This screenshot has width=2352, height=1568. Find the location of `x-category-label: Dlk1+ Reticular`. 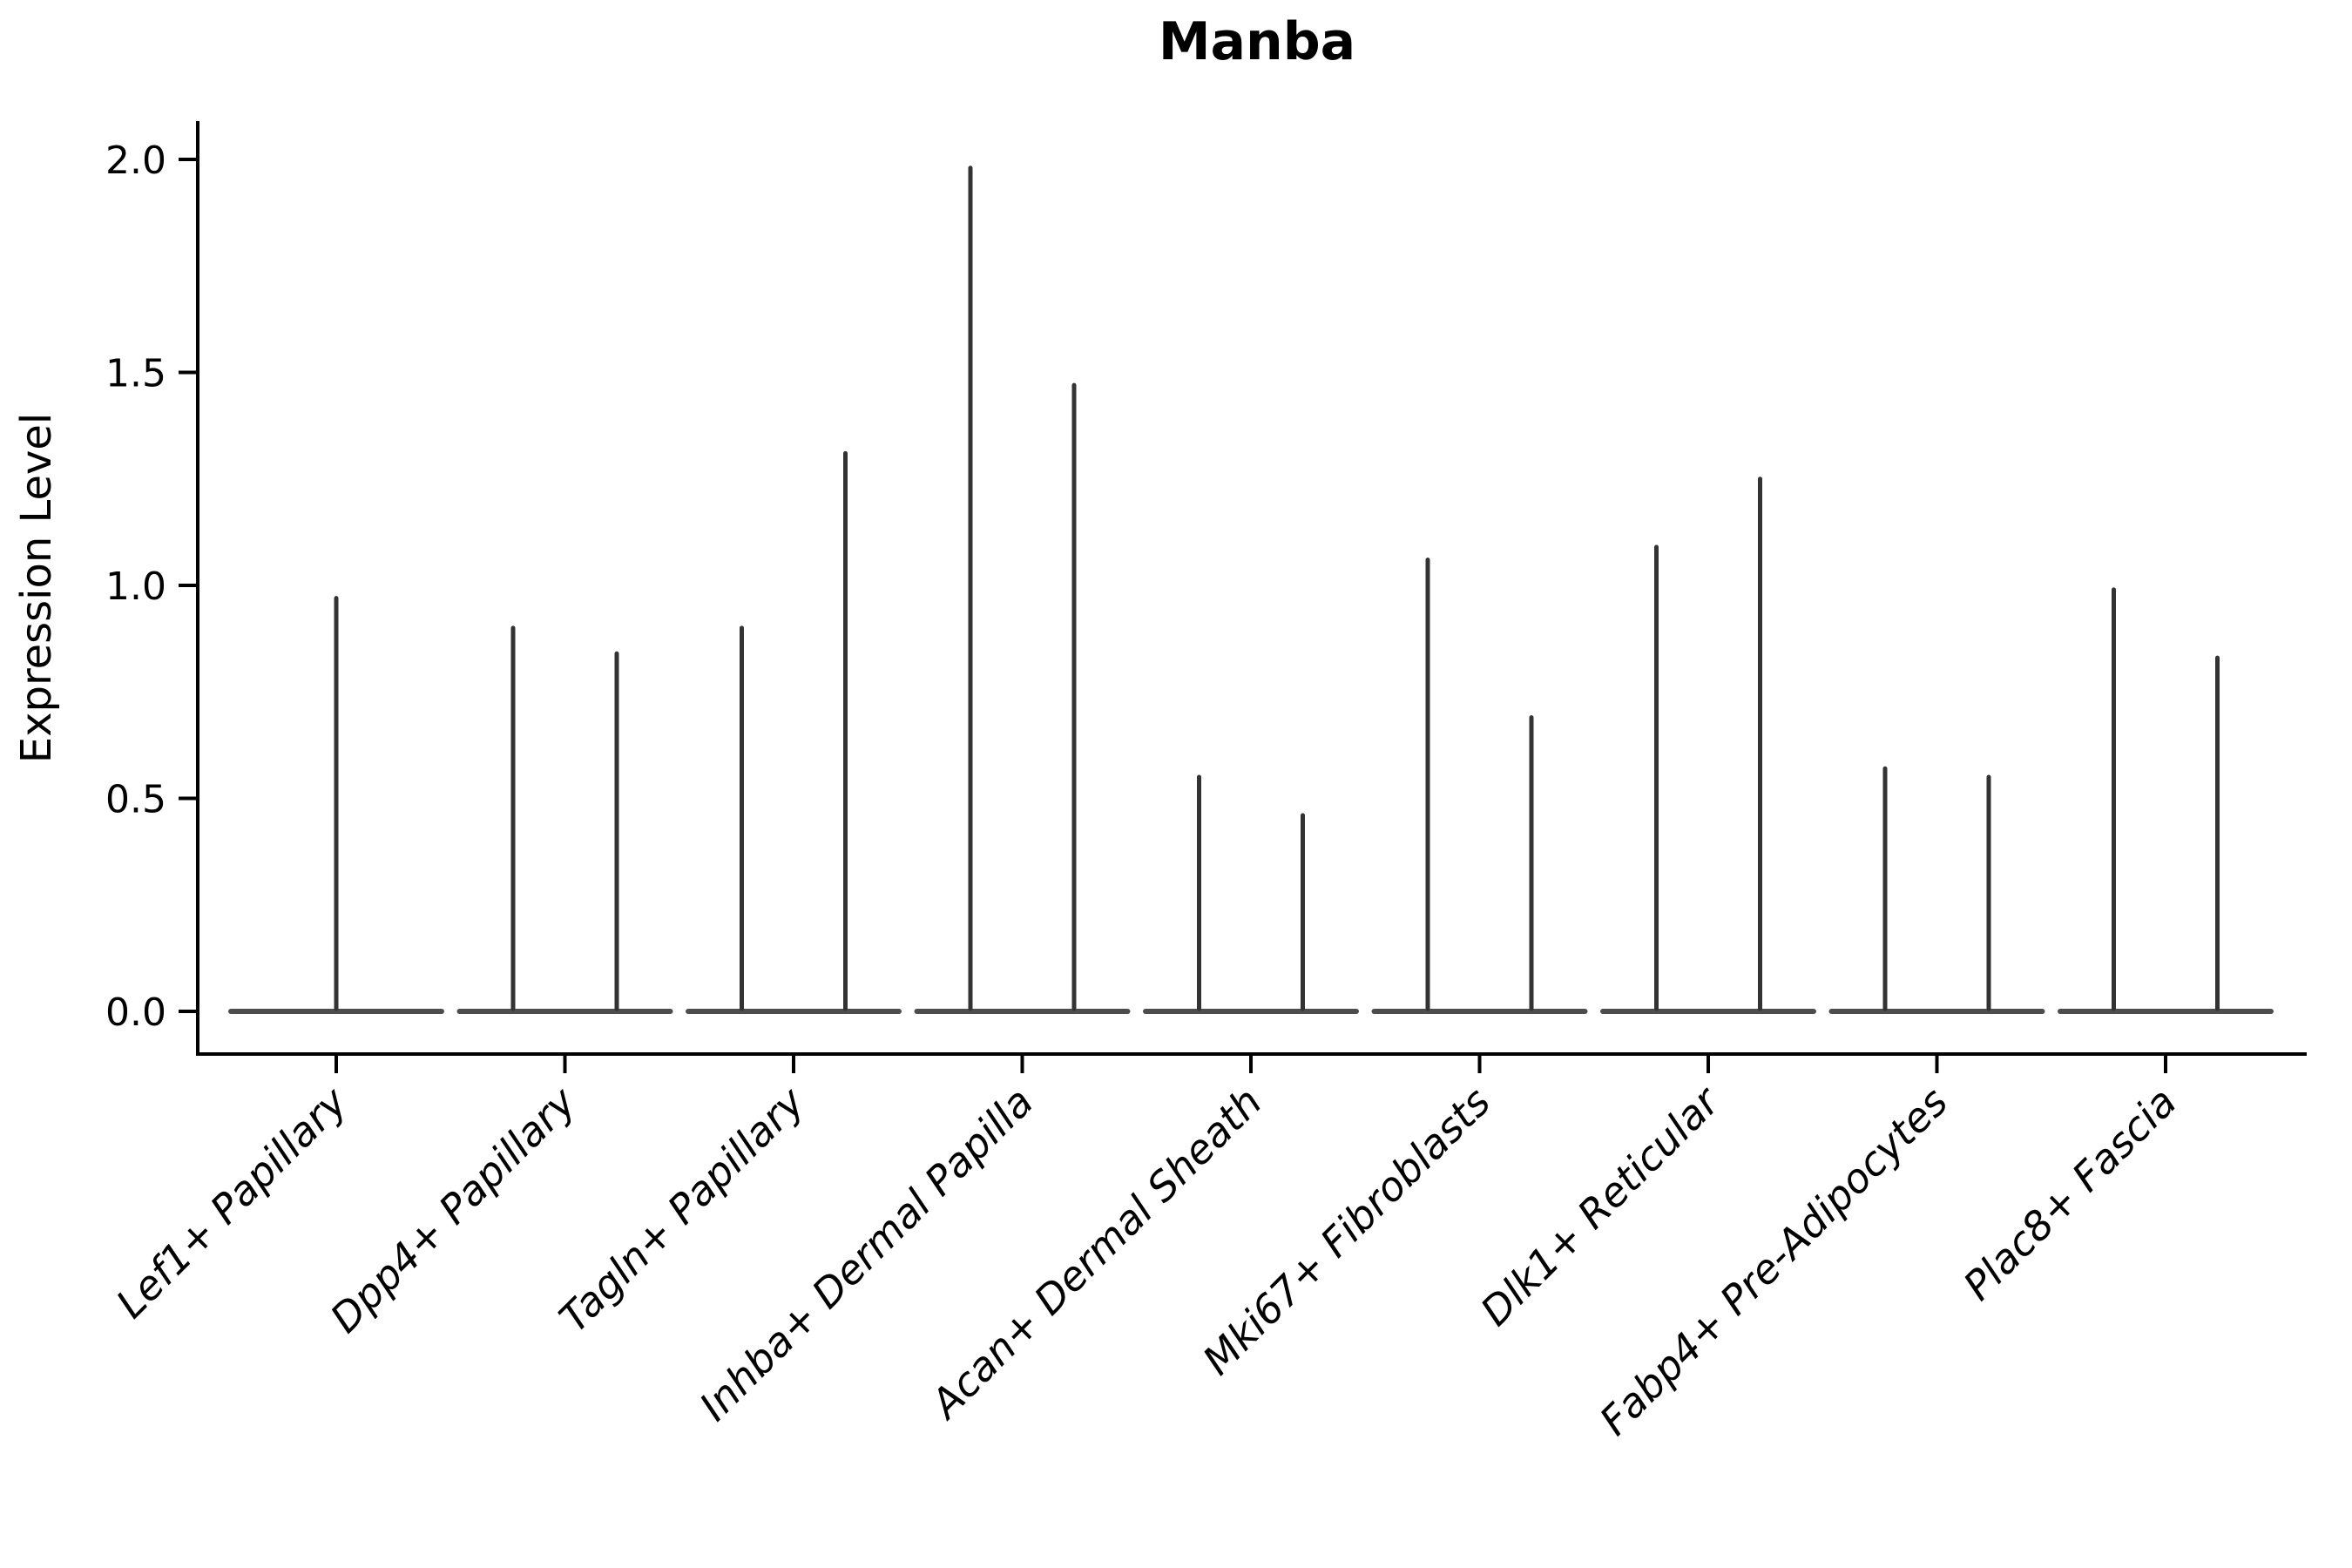

x-category-label: Dlk1+ Reticular is located at coordinates (1600, 1205).